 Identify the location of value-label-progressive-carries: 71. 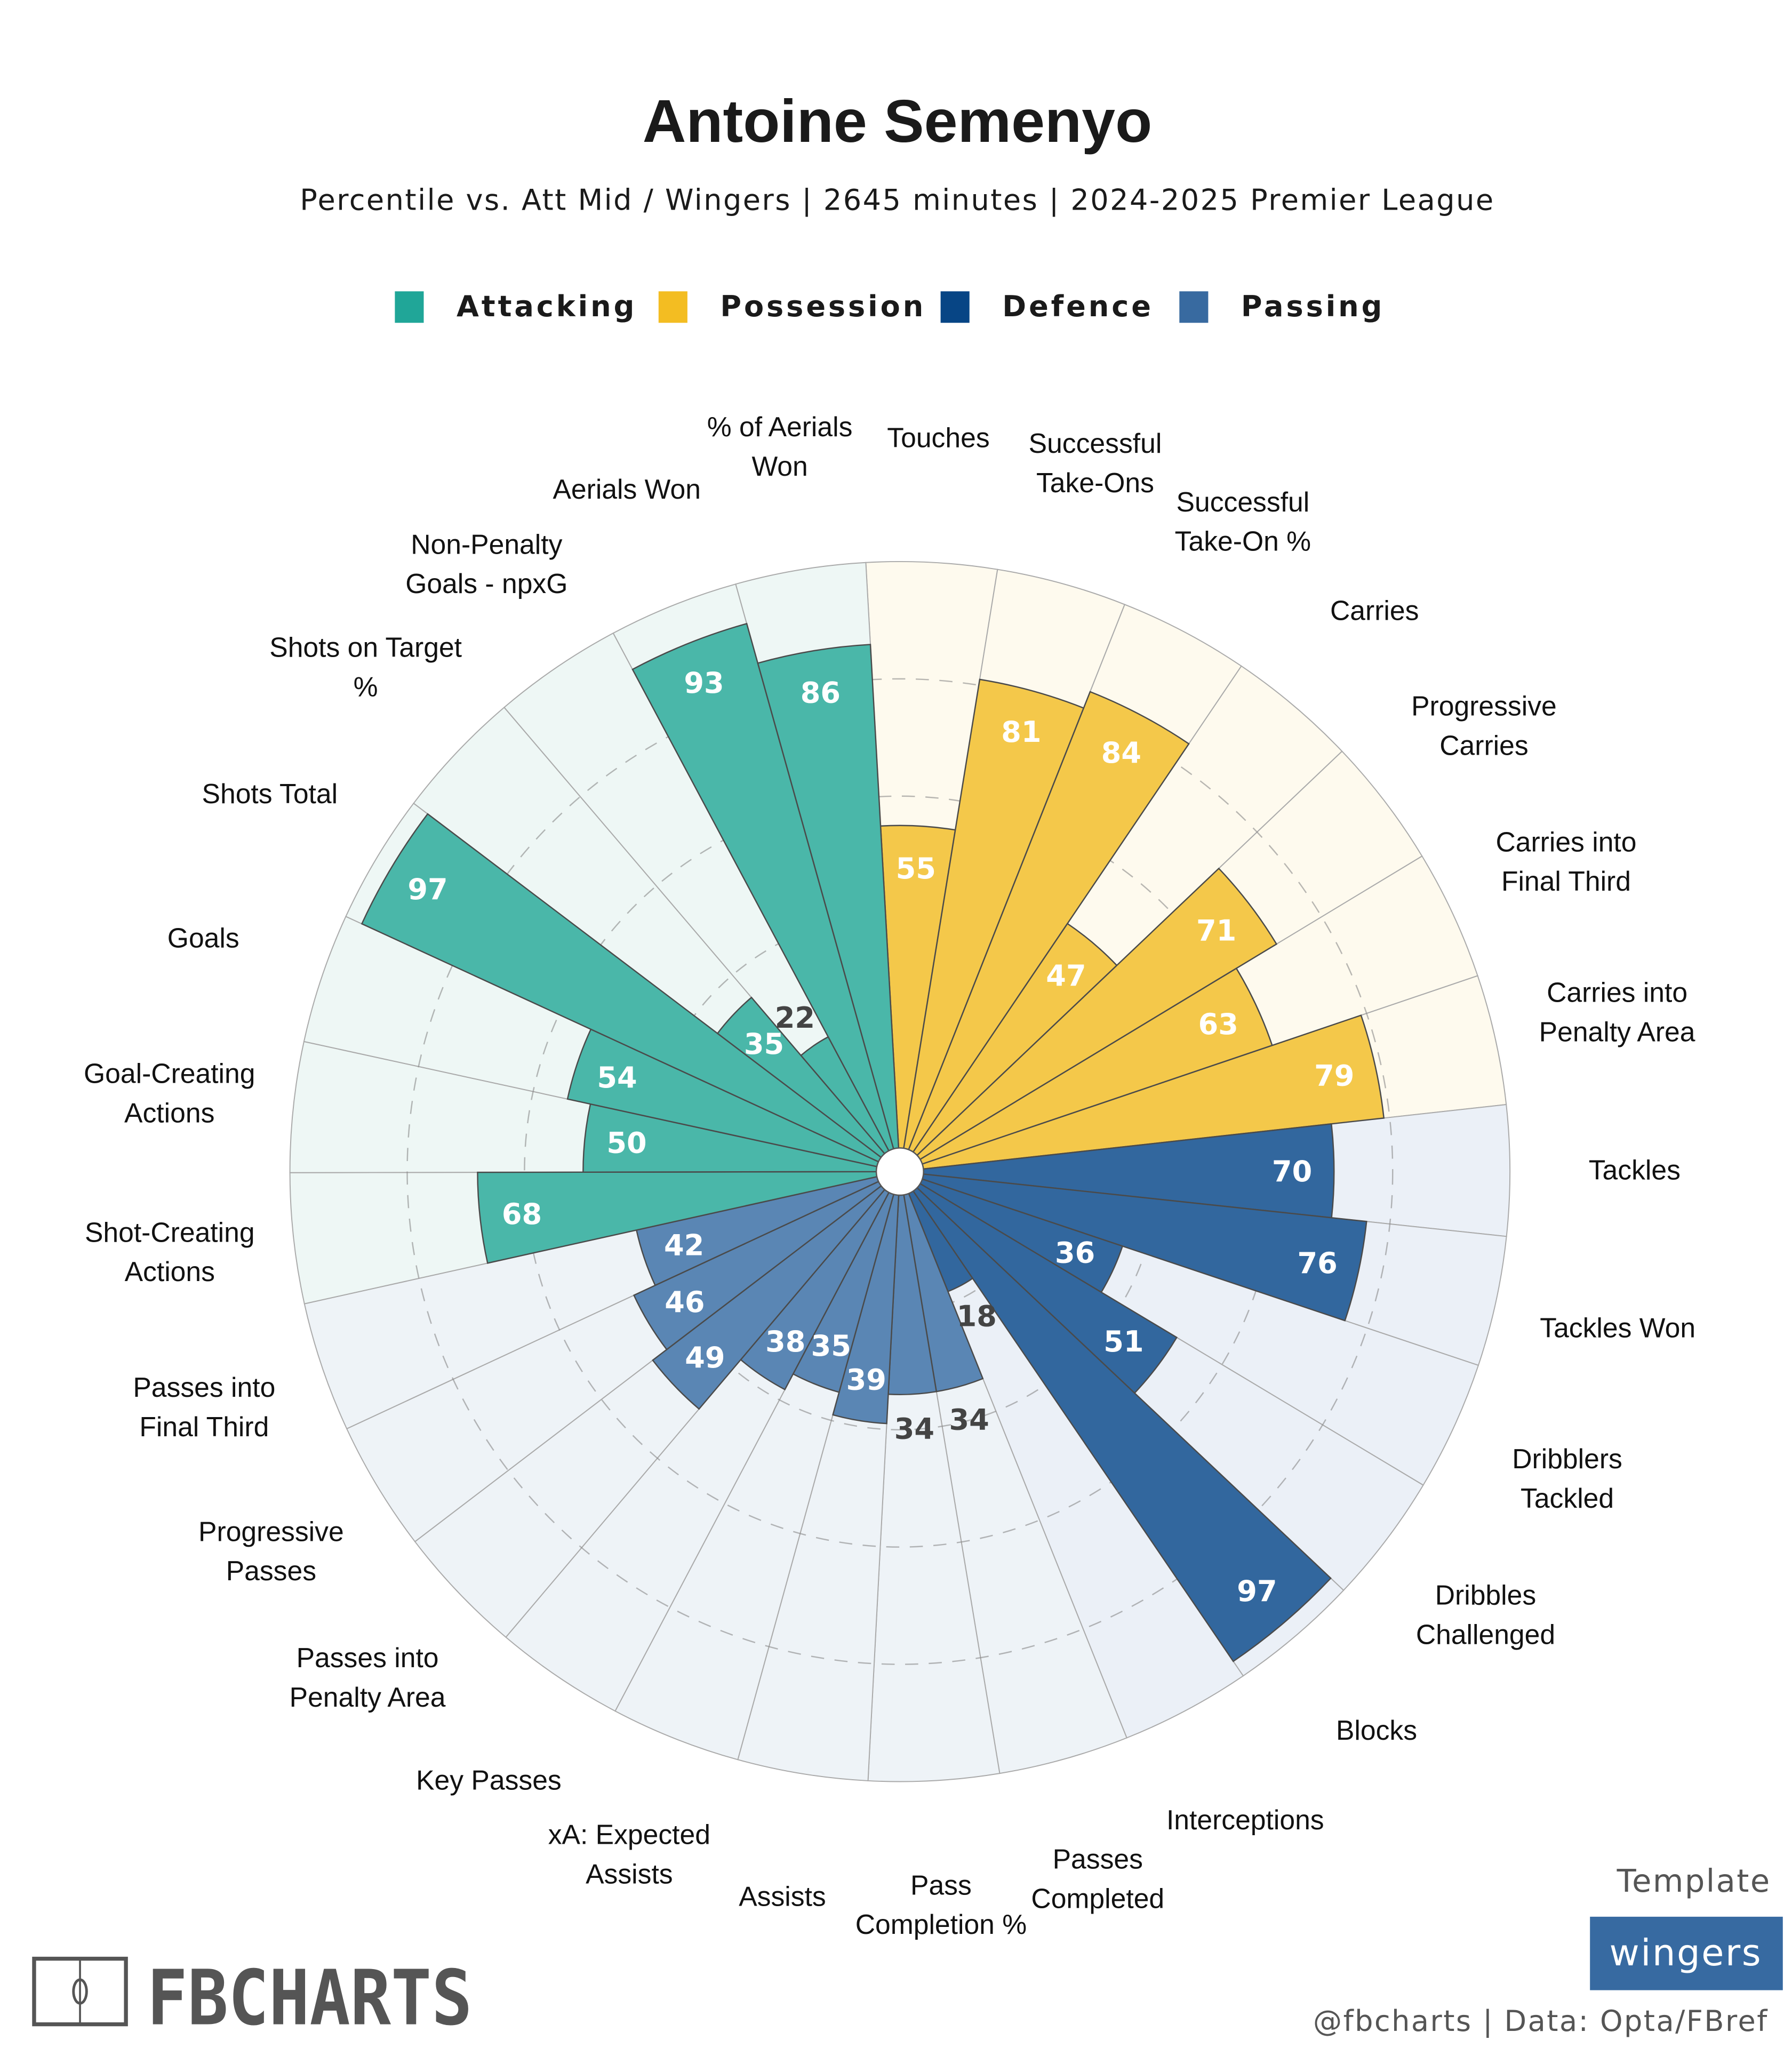
(1216, 931).